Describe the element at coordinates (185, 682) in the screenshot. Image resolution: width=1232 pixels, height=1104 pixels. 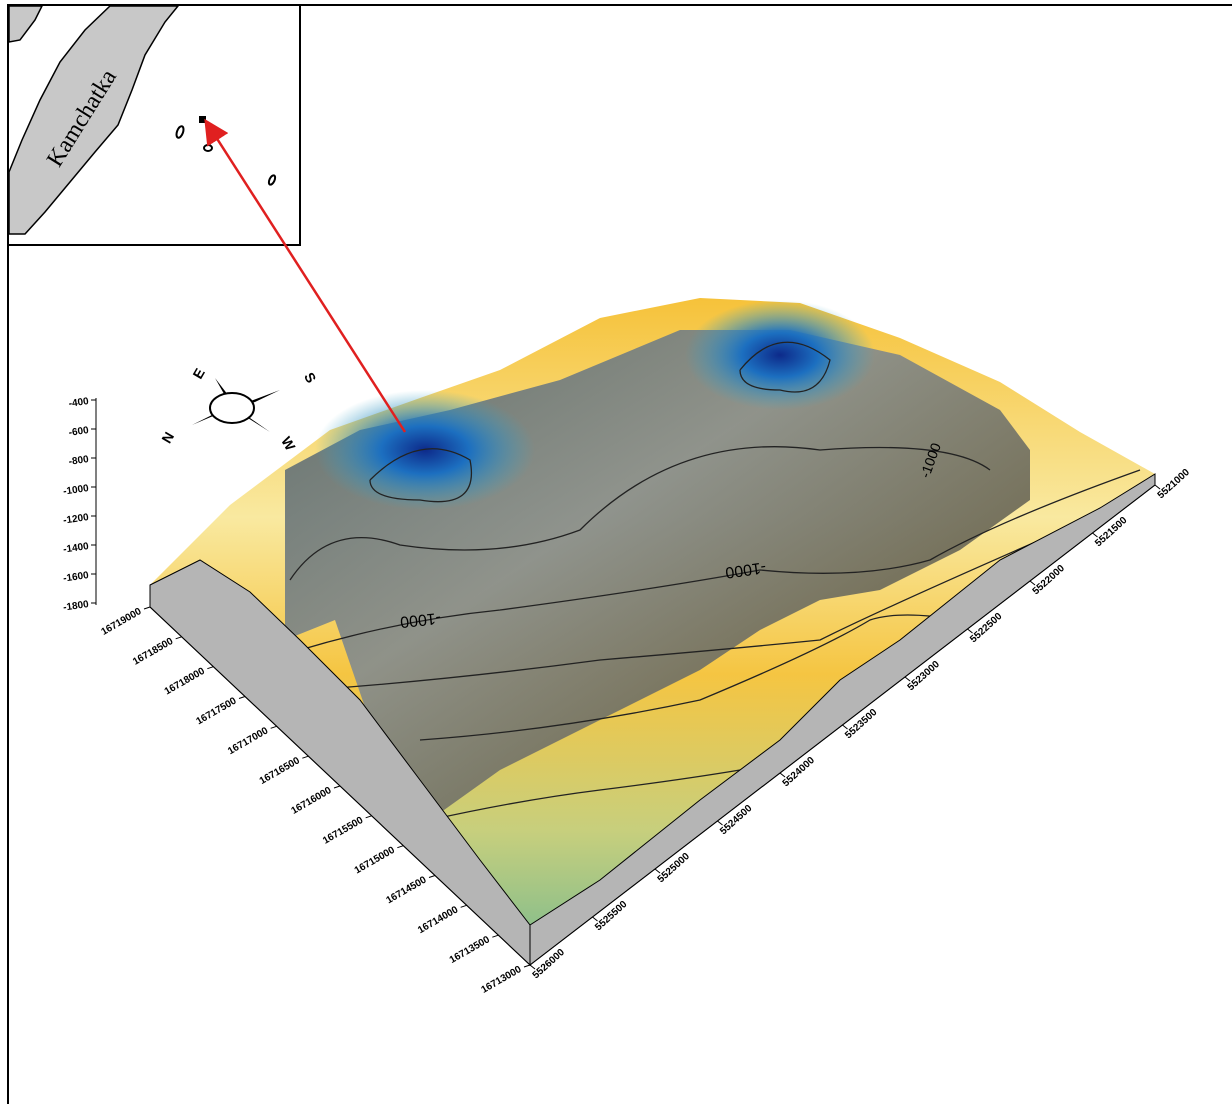
I see `x-tick-label: 16718000` at that location.